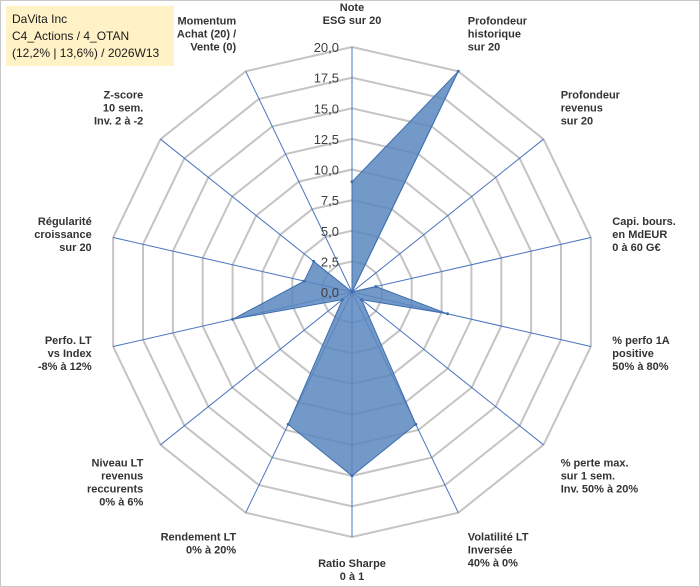  Describe the element at coordinates (352, 564) in the screenshot. I see `axis-label-8-line-1: Ratio Sharpe` at that location.